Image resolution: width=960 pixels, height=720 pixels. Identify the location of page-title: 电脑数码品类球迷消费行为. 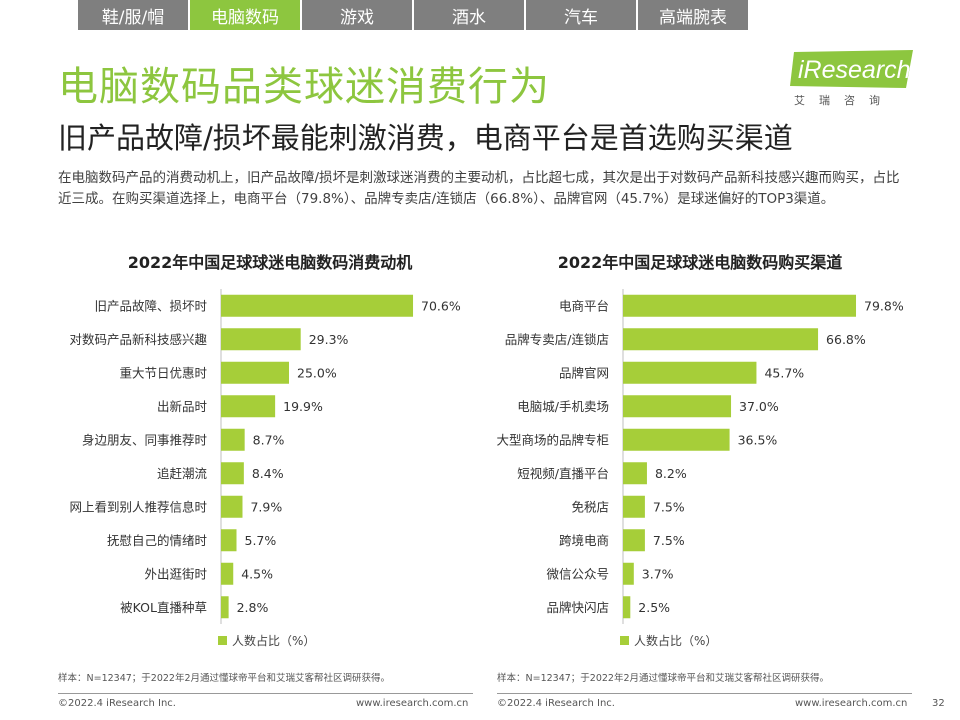
(304, 87).